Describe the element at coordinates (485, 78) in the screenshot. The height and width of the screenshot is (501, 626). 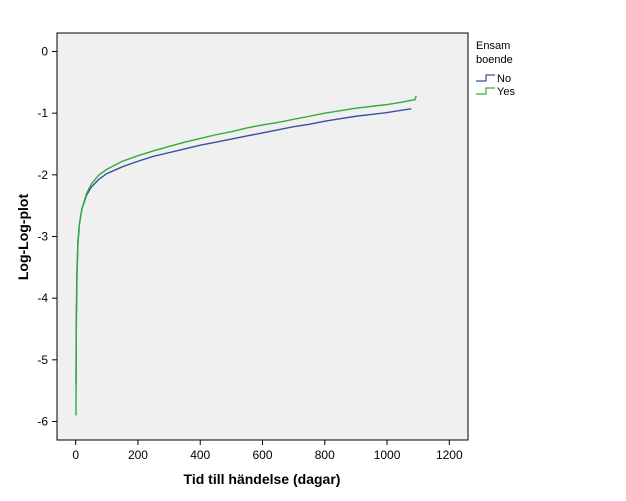
I see `legend-swatch-no` at that location.